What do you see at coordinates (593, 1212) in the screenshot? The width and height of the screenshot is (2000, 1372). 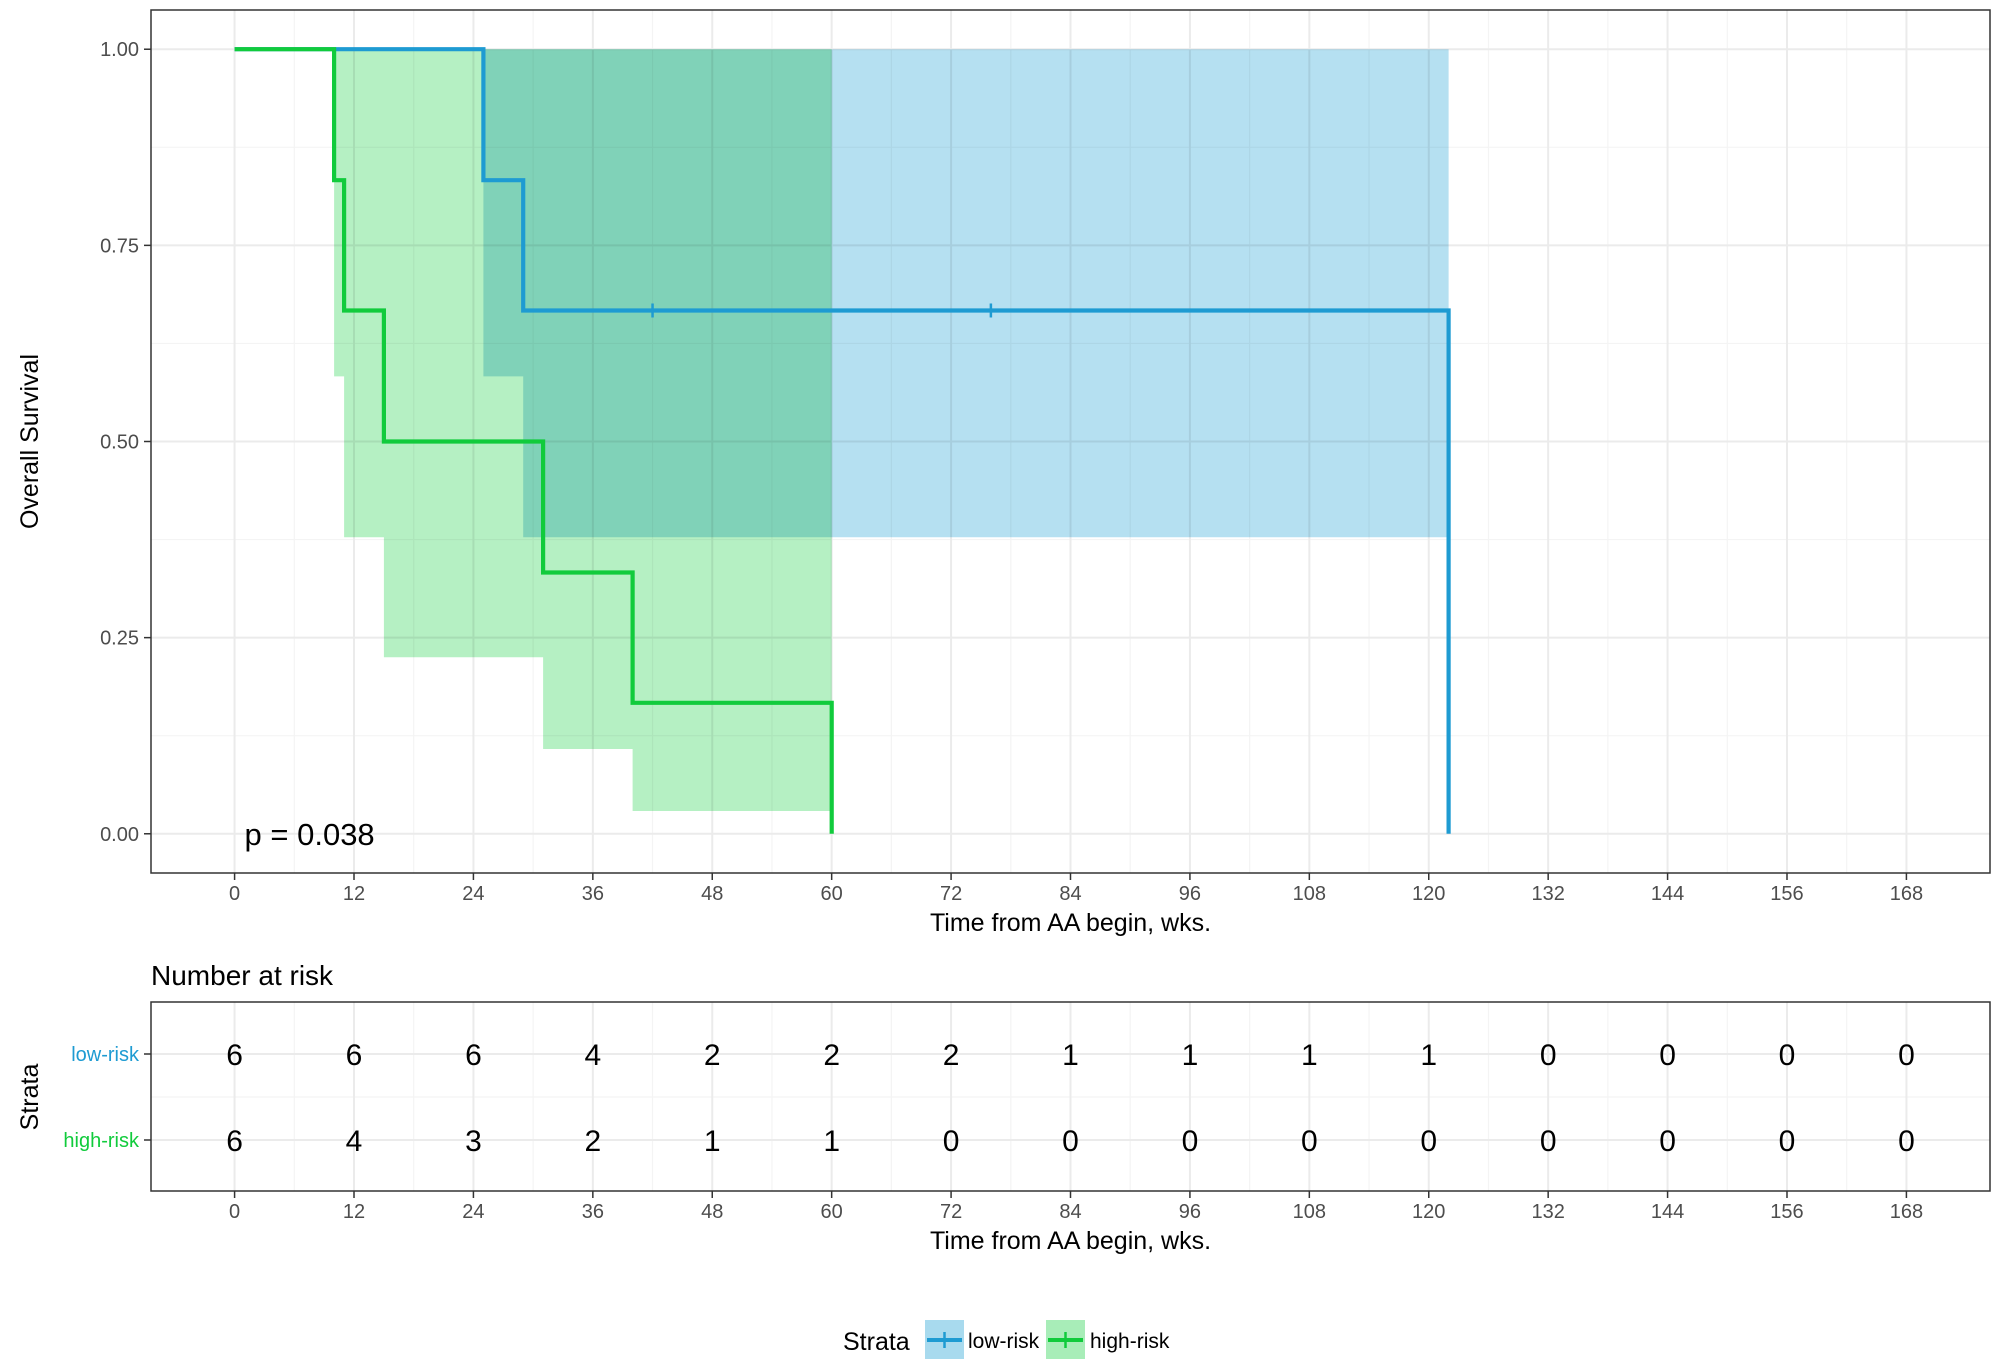 I see `risk-x-tick-label: 36` at bounding box center [593, 1212].